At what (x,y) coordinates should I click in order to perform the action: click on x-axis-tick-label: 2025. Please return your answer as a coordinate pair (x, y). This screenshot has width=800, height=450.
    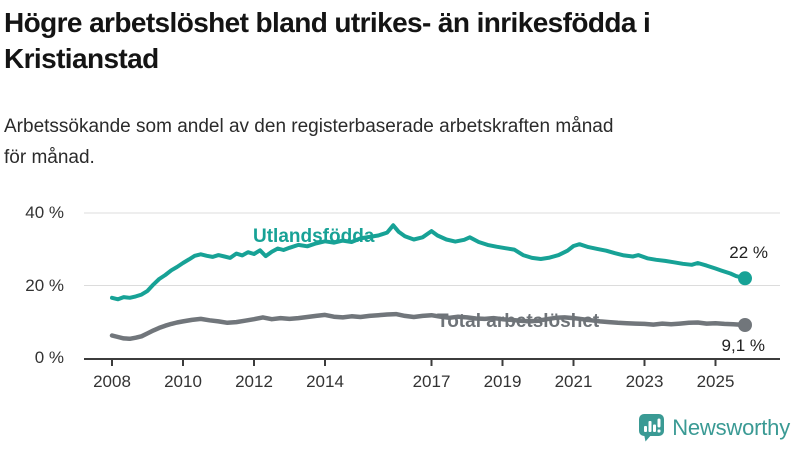
    Looking at the image, I should click on (715, 381).